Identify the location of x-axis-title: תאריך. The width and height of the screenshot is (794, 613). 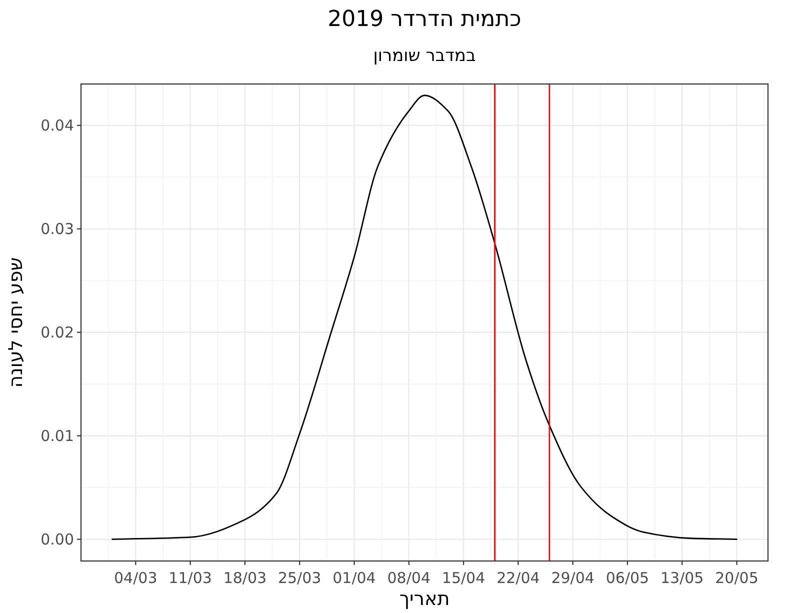
(424, 599).